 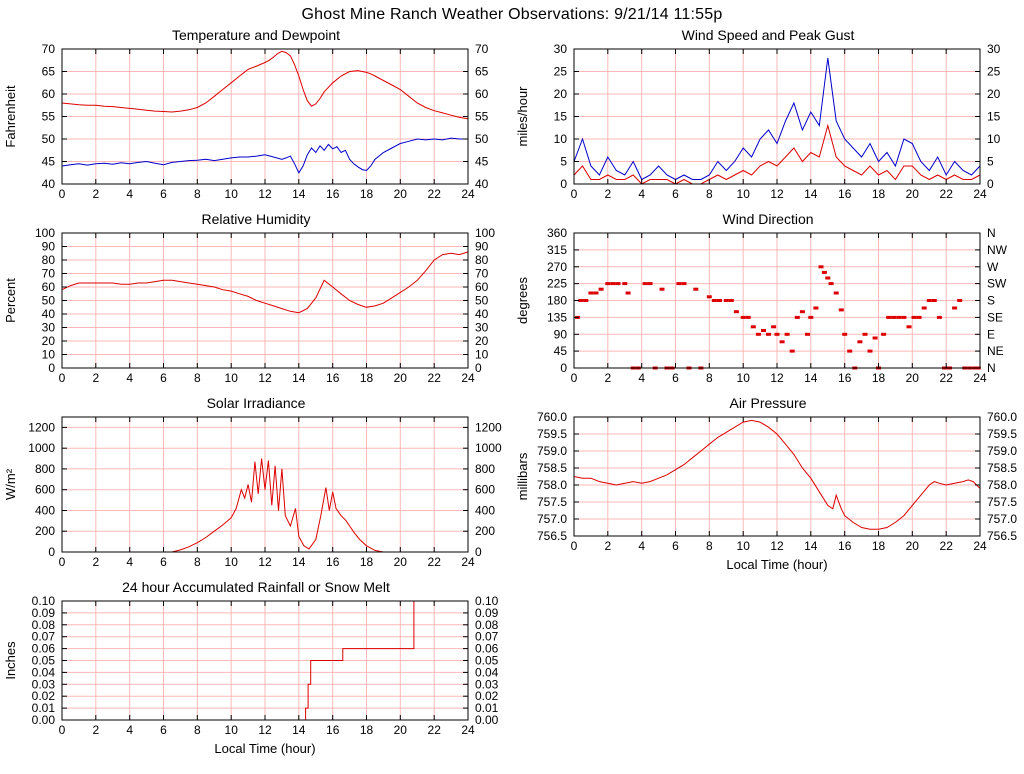 What do you see at coordinates (768, 403) in the screenshot?
I see `chart-title-air-pressure: Air Pressure` at bounding box center [768, 403].